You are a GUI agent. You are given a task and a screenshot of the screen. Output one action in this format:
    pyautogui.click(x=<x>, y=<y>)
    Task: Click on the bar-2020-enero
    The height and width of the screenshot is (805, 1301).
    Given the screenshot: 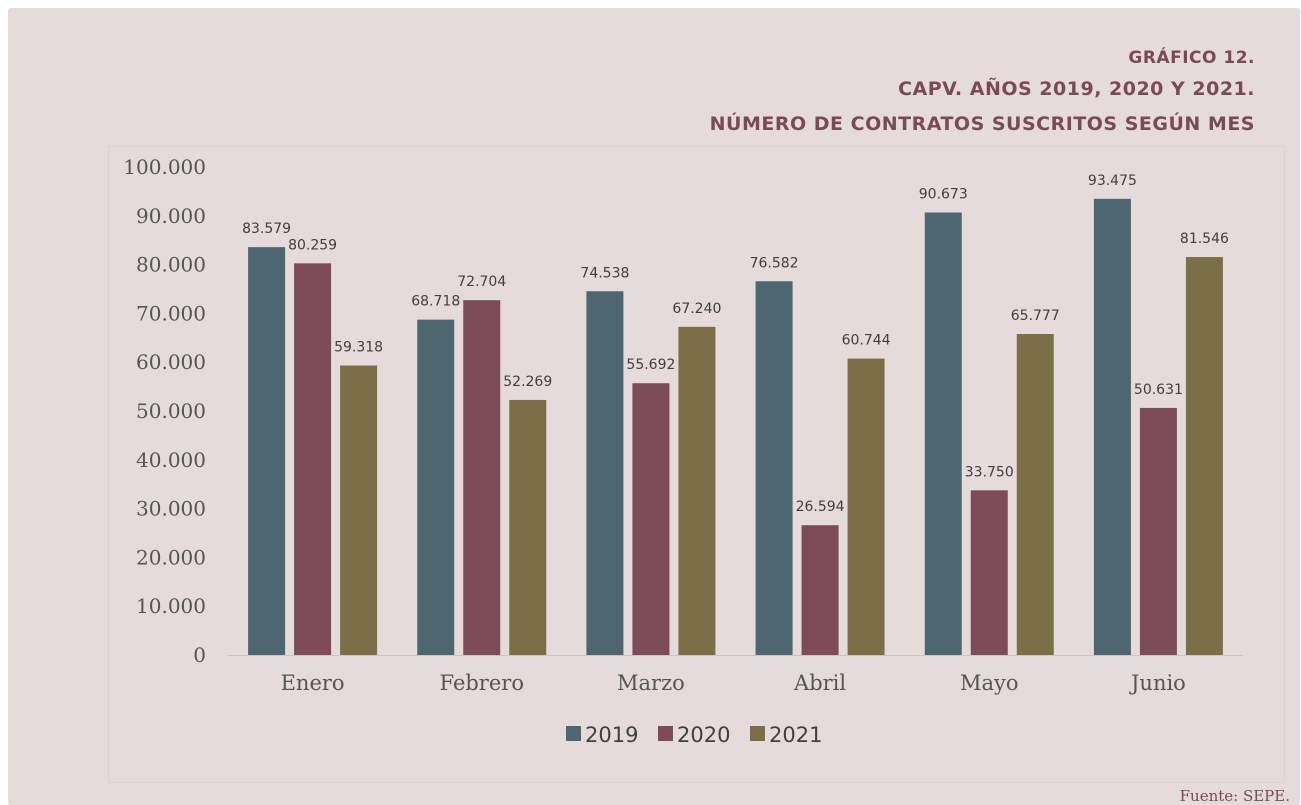 What is the action you would take?
    pyautogui.click(x=313, y=459)
    